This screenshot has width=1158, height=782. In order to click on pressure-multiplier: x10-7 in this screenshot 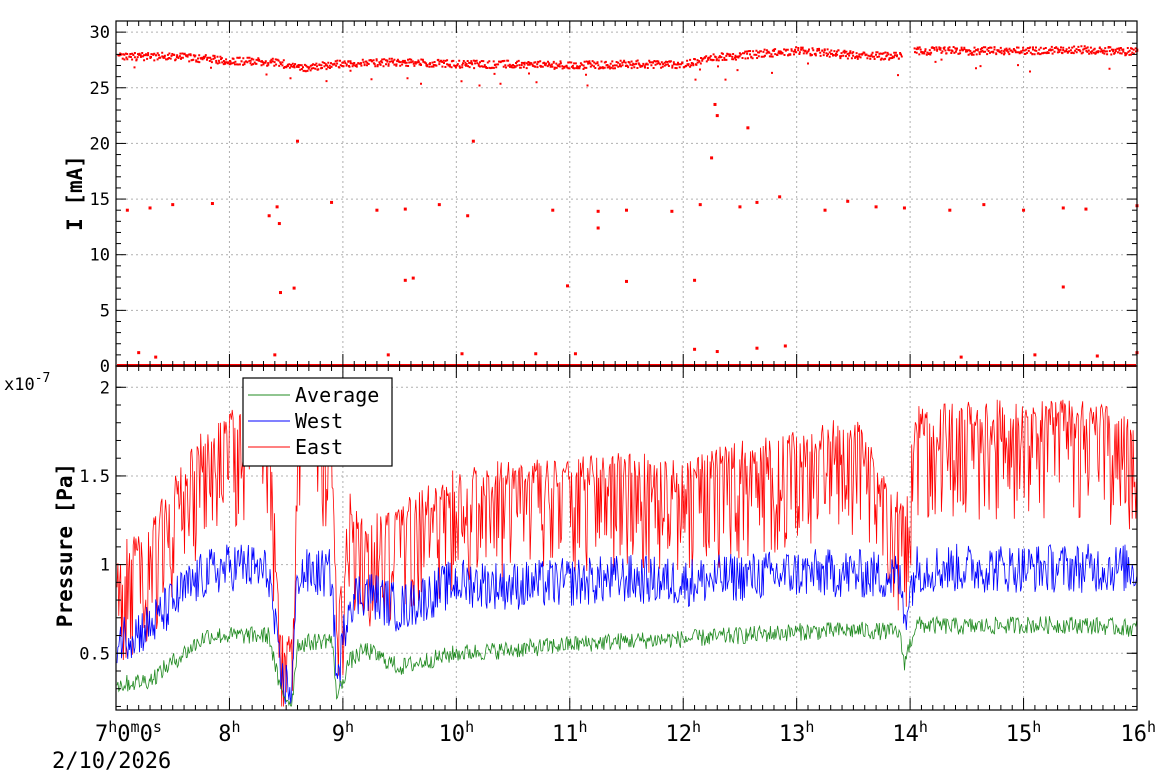, I will do `click(27, 383)`.